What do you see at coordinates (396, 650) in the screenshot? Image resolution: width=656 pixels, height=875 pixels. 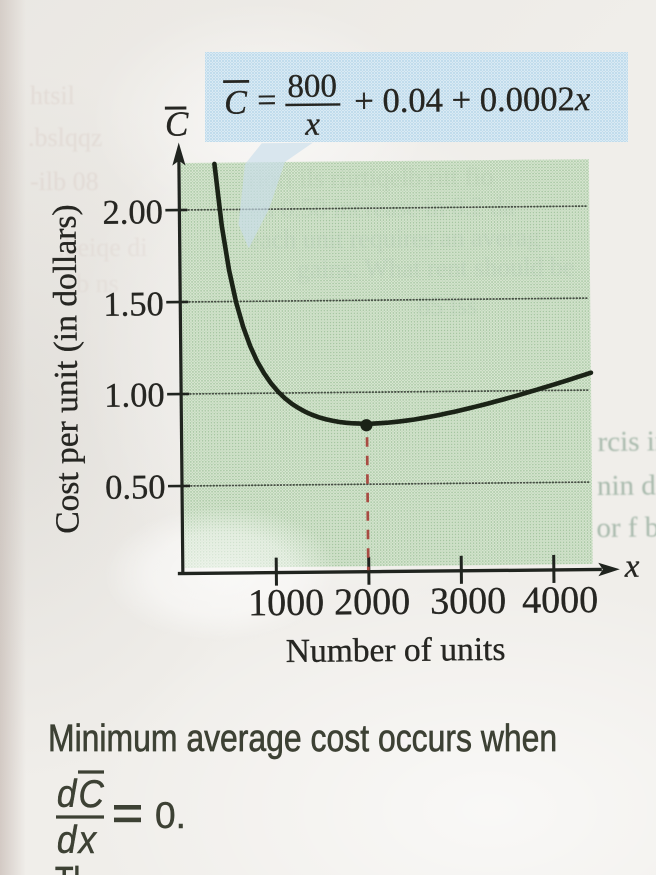 I see `svg-text: Number of units` at bounding box center [396, 650].